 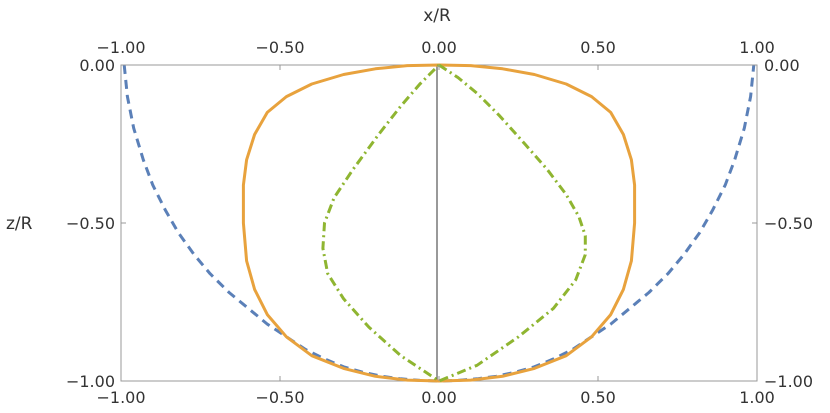 What do you see at coordinates (120, 47) in the screenshot?
I see `x-tick-label-top: −1.00` at bounding box center [120, 47].